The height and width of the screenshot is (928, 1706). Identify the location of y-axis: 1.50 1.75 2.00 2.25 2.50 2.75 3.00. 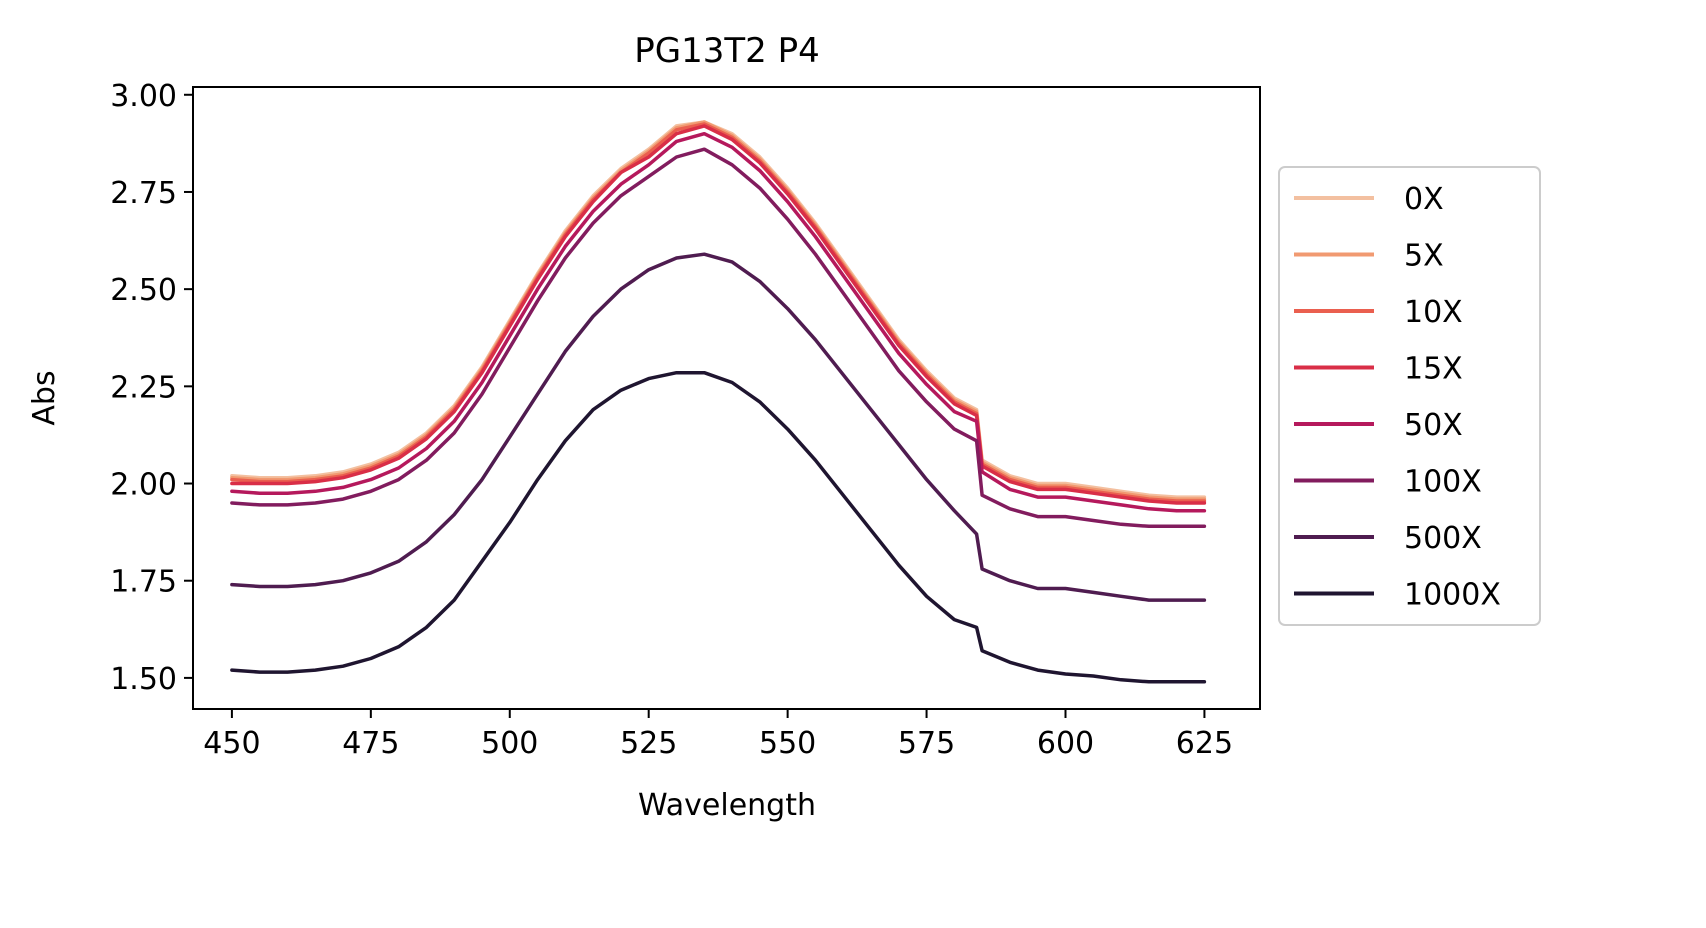
(151, 388).